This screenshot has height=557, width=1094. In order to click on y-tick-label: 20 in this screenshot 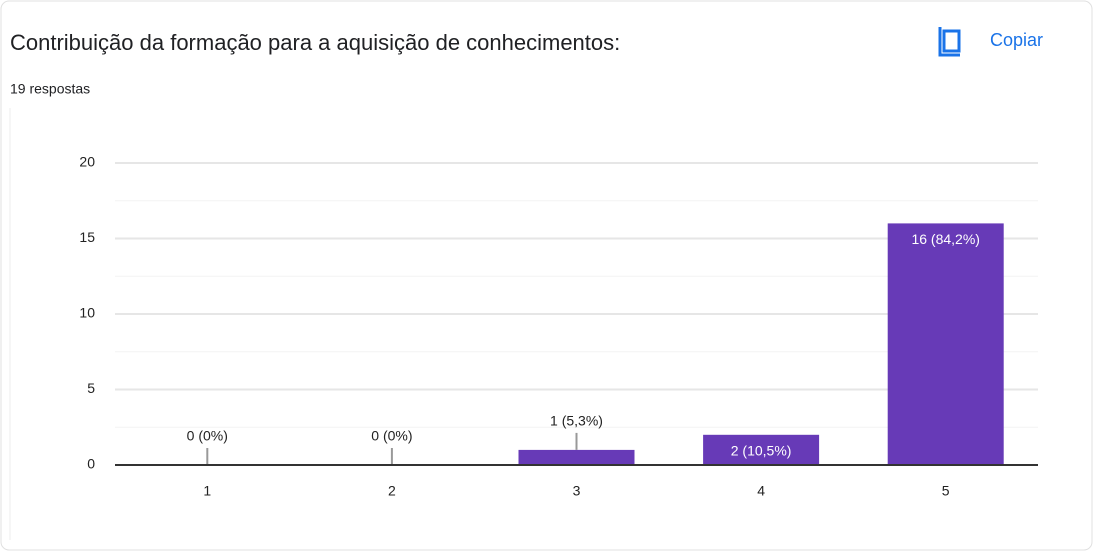, I will do `click(87, 162)`.